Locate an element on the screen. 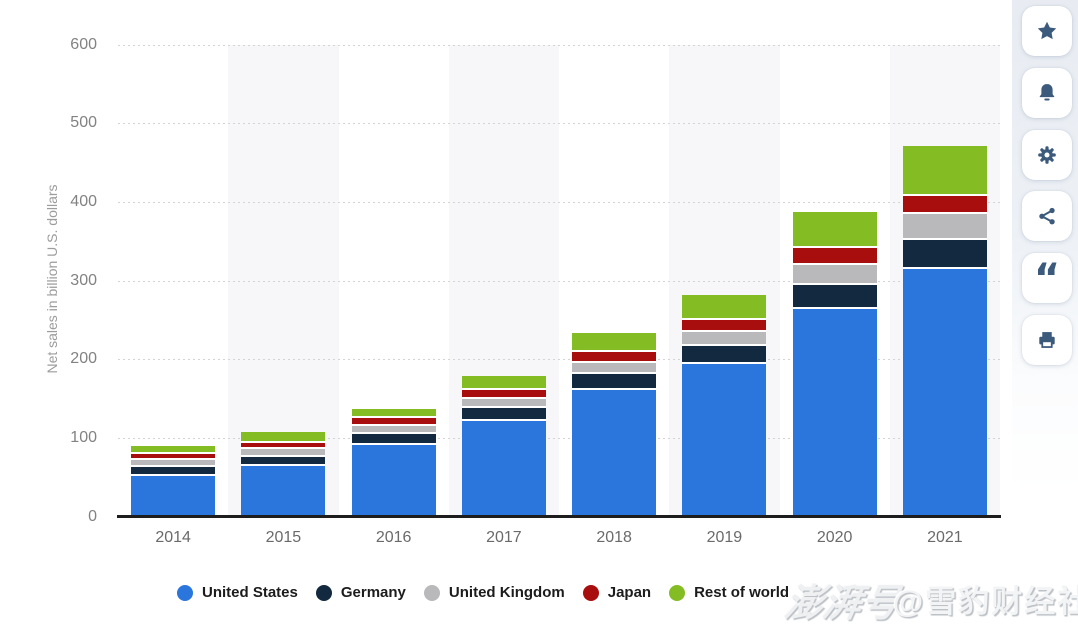 The height and width of the screenshot is (627, 1078). legend-label: United Kingdom is located at coordinates (506, 592).